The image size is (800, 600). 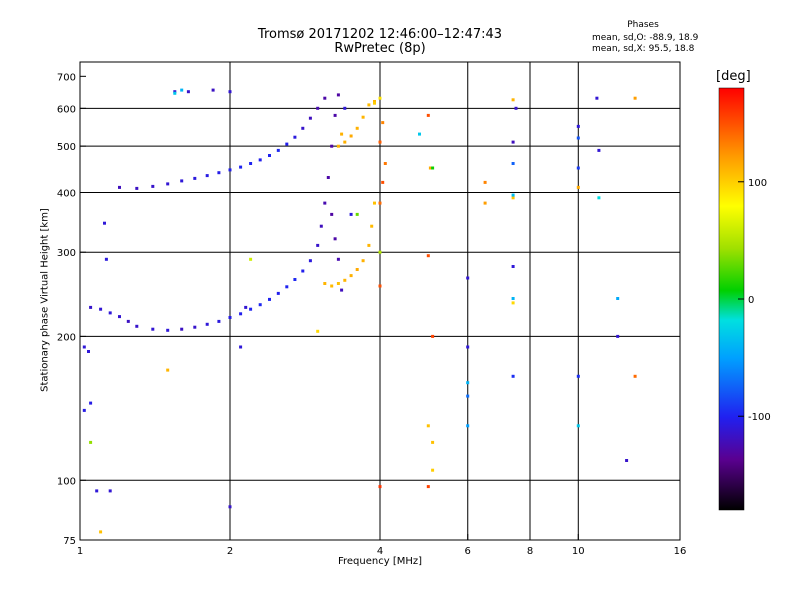 What do you see at coordinates (66, 147) in the screenshot?
I see `y-tick-label: 500` at bounding box center [66, 147].